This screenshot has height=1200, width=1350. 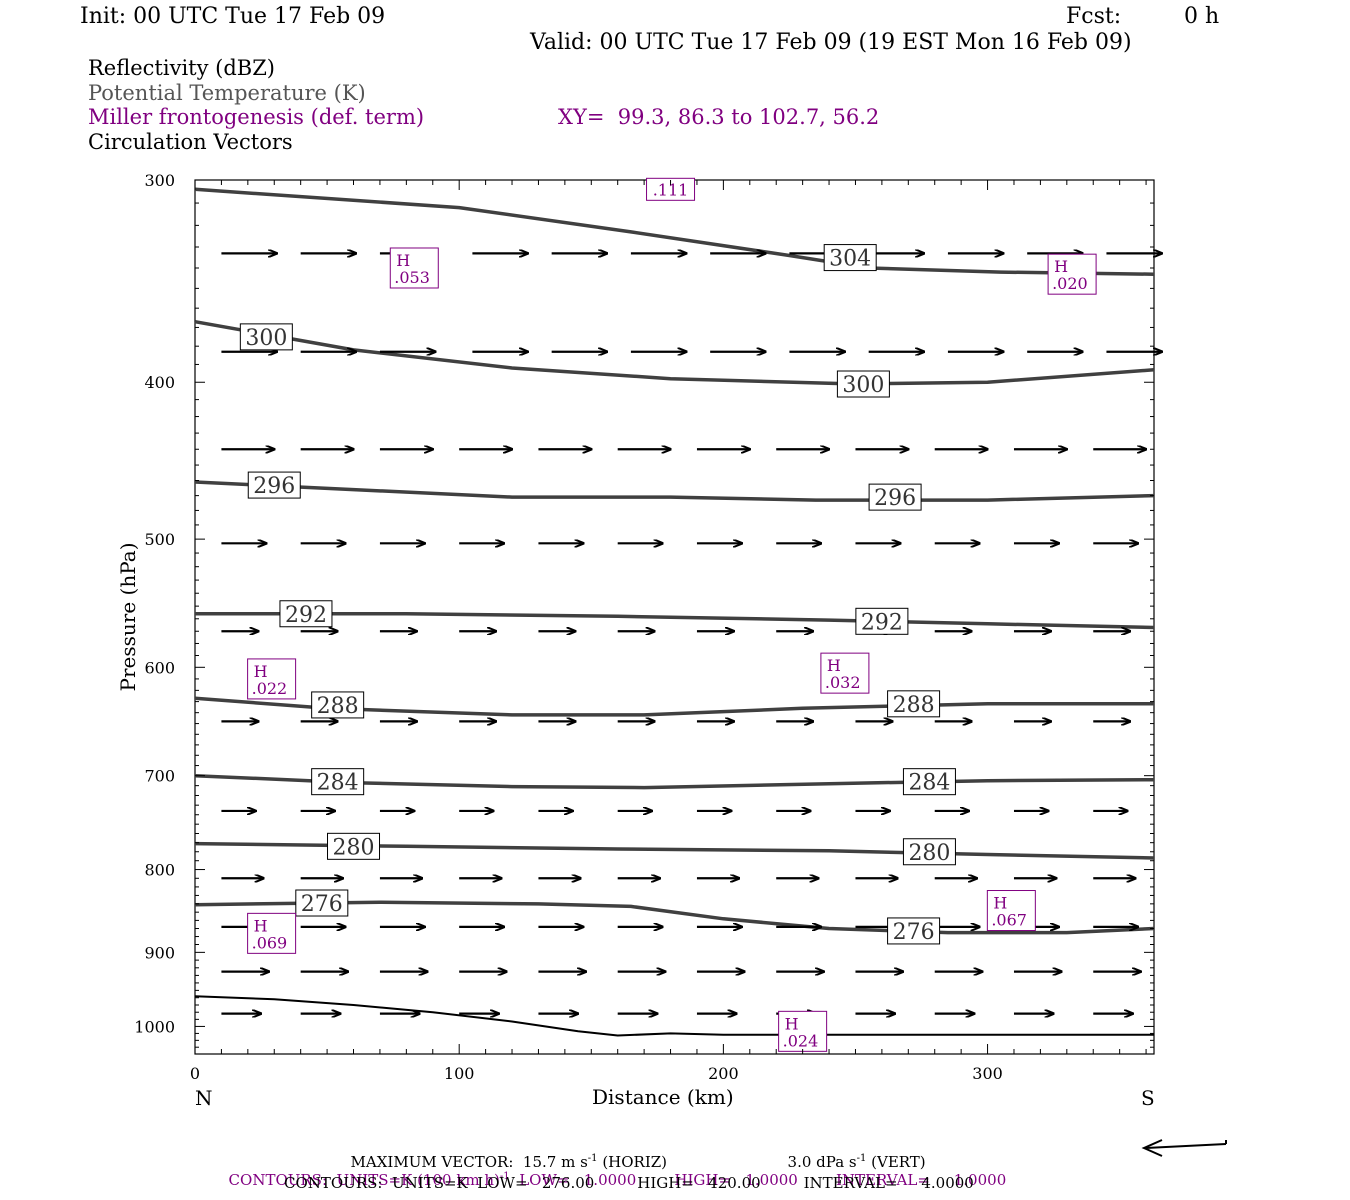 What do you see at coordinates (674, 1016) in the screenshot?
I see `terrain-line` at bounding box center [674, 1016].